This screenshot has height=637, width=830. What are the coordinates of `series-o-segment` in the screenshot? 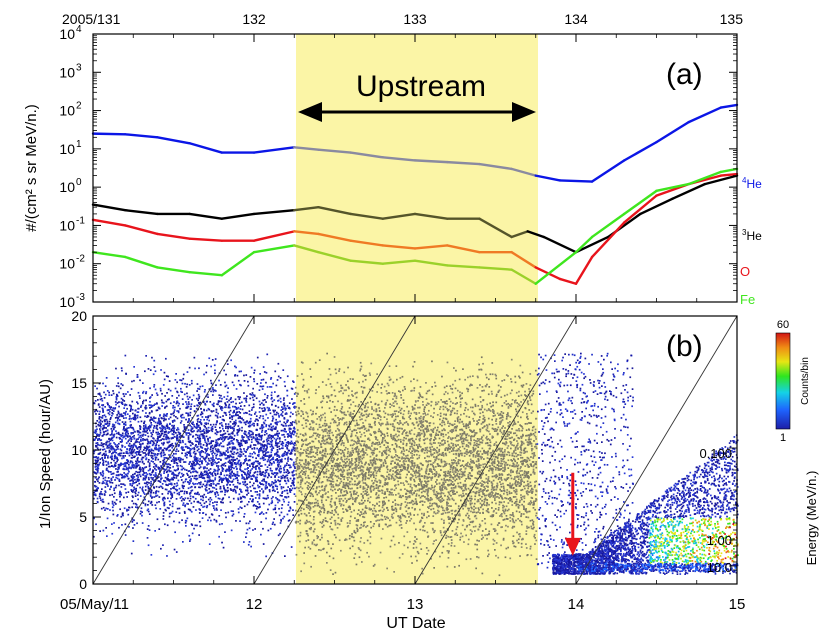 It's located at (109, 222).